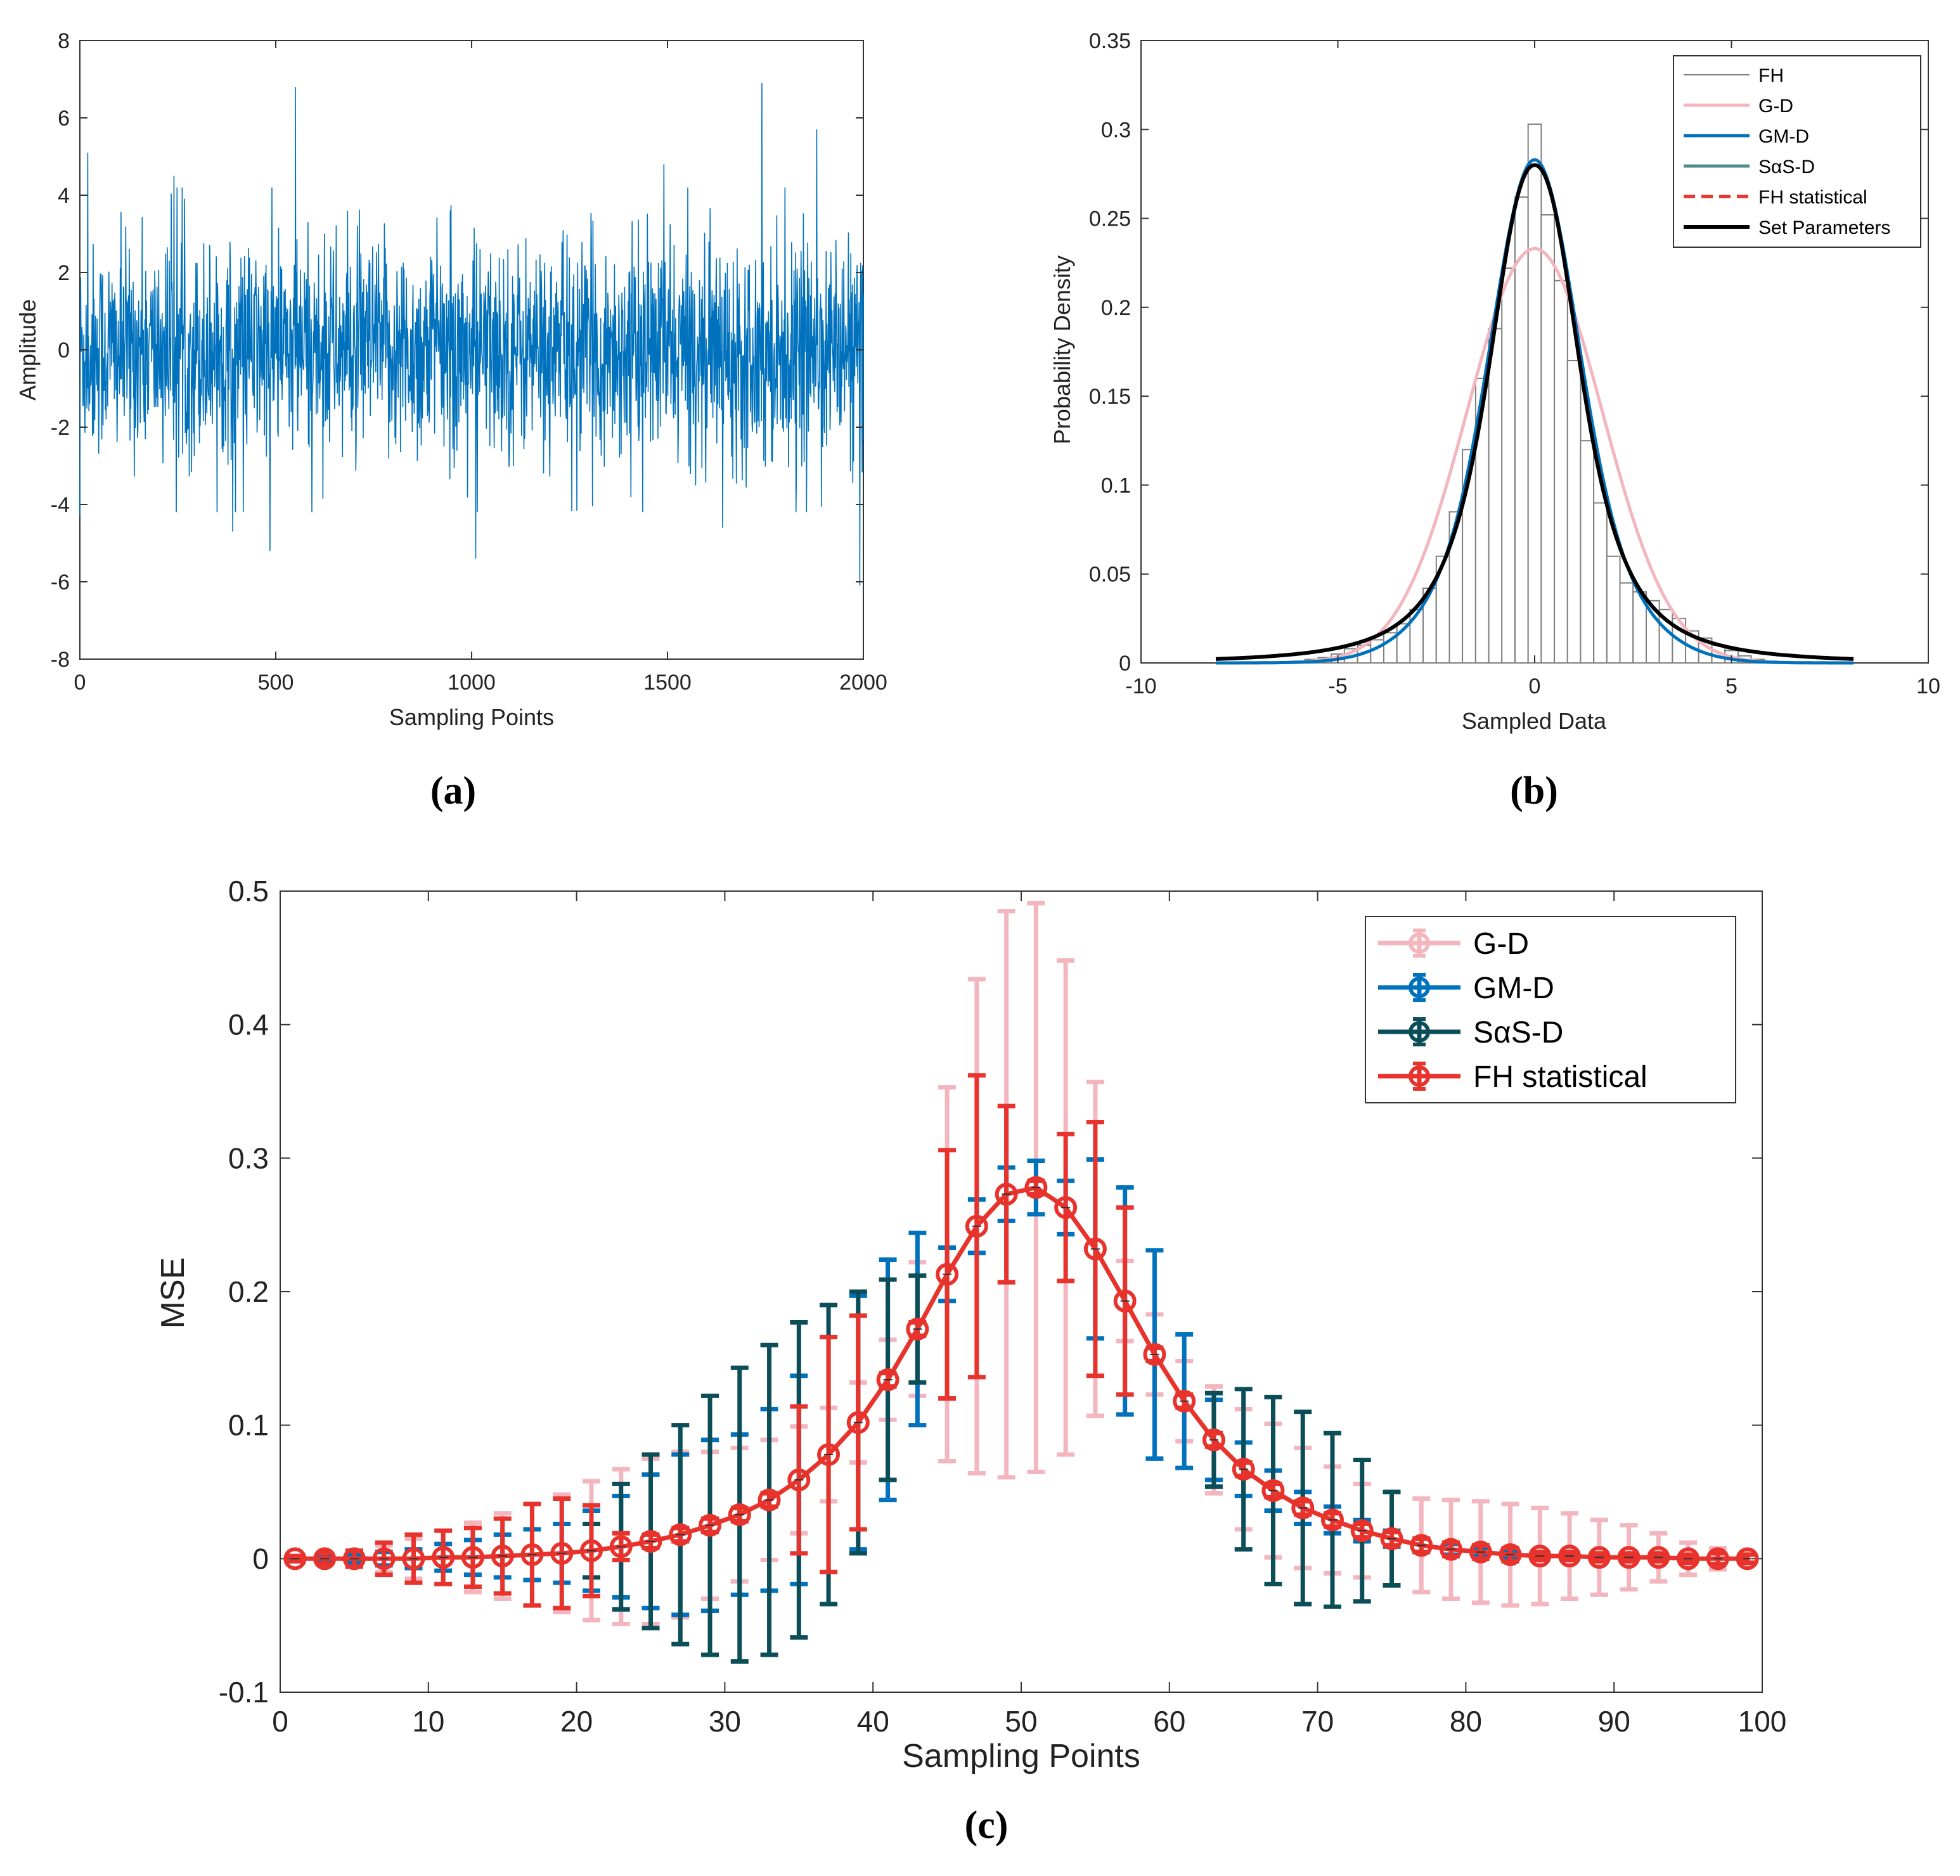 This screenshot has width=1960, height=1876. I want to click on panel-c-legend: G-D GM-D SαS-D FH statistical, so click(1550, 1009).